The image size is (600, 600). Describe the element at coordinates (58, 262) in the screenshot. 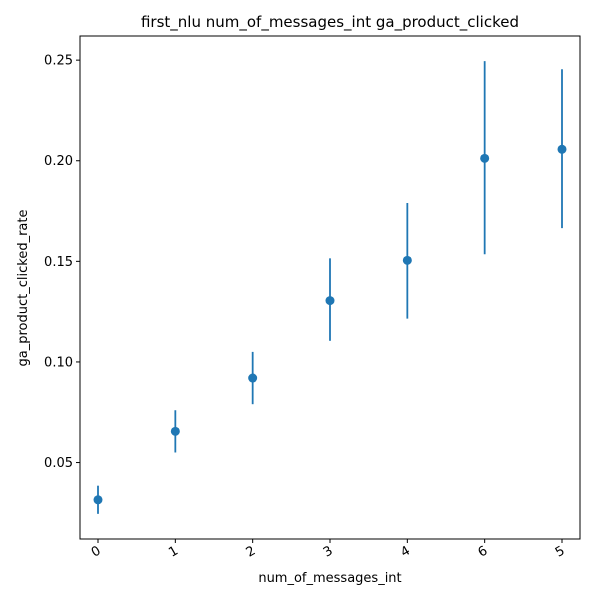

I see `y-tick-label: 0.15` at that location.